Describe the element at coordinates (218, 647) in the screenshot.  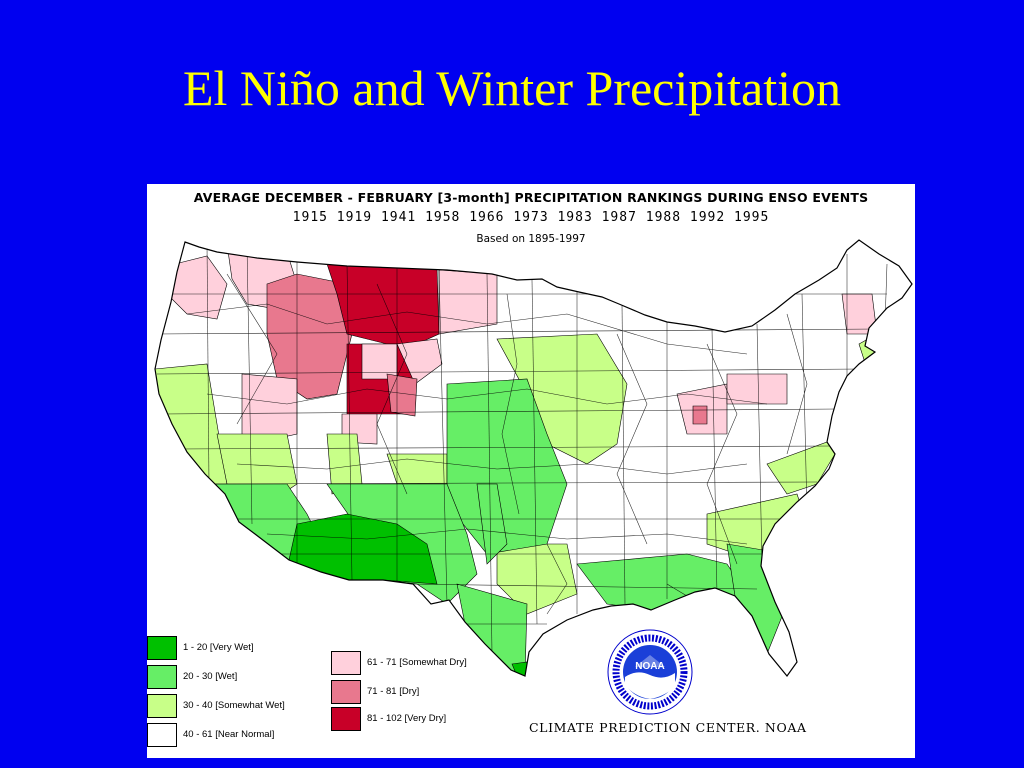
I see `legend-label: 1 - 20 [Very Wet]` at that location.